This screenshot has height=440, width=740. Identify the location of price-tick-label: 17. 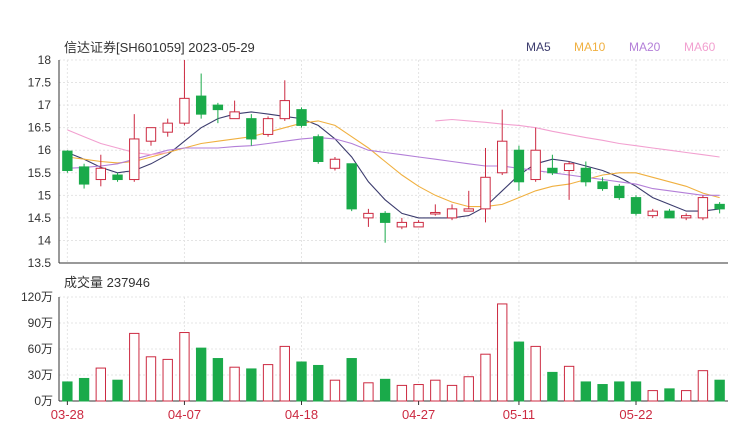
(45, 105).